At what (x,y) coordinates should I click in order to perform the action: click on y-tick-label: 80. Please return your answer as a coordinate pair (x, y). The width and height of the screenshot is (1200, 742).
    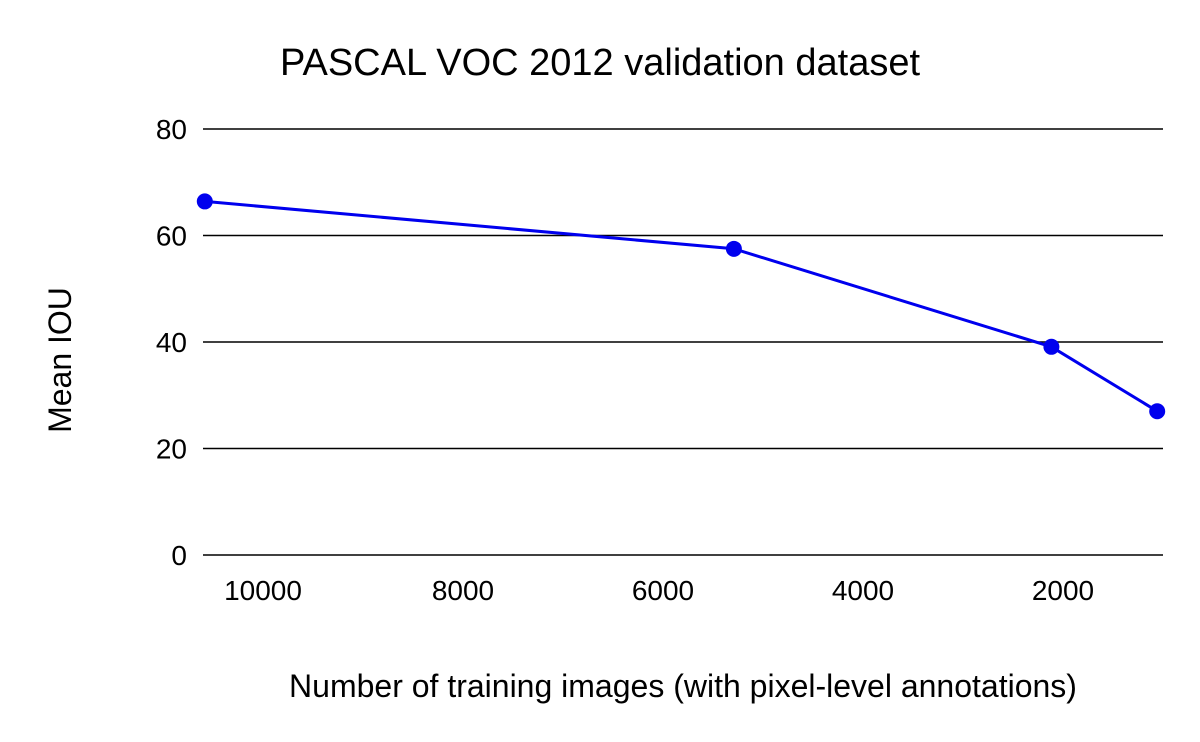
    Looking at the image, I should click on (171, 129).